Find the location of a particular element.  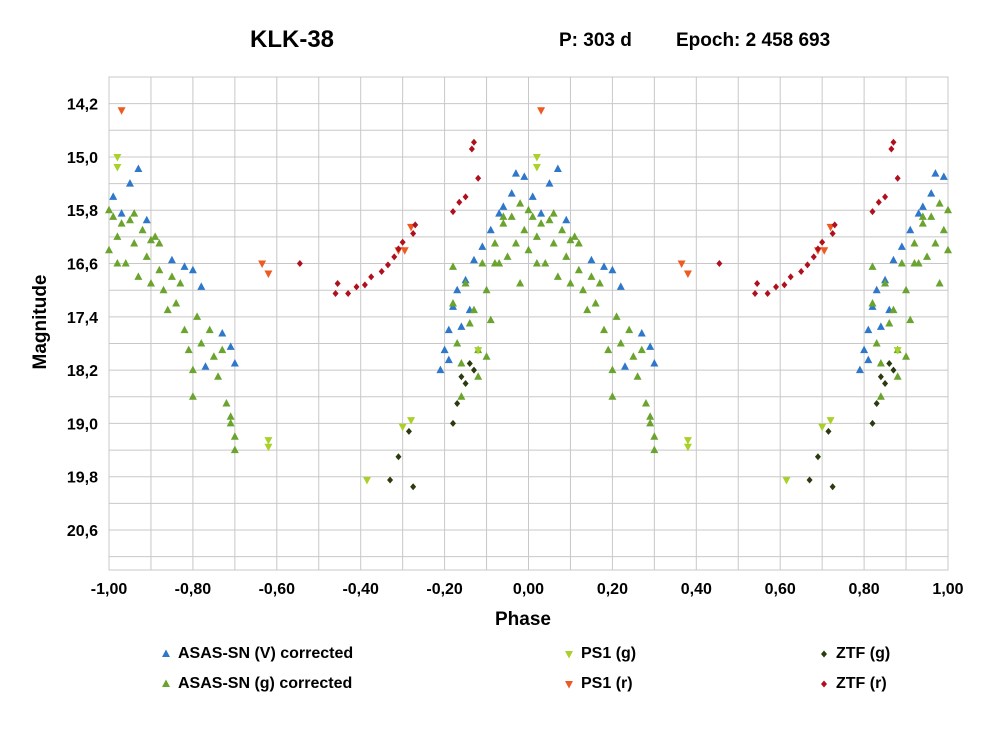

legend-item: ASAS-SN (V) corrected is located at coordinates (256, 654).